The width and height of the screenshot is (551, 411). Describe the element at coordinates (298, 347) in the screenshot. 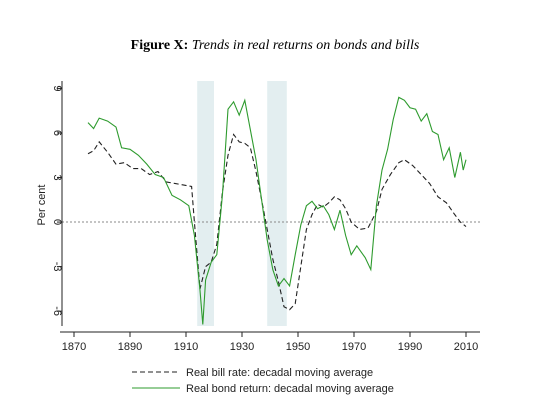

I see `x-tick-label: 1950` at that location.